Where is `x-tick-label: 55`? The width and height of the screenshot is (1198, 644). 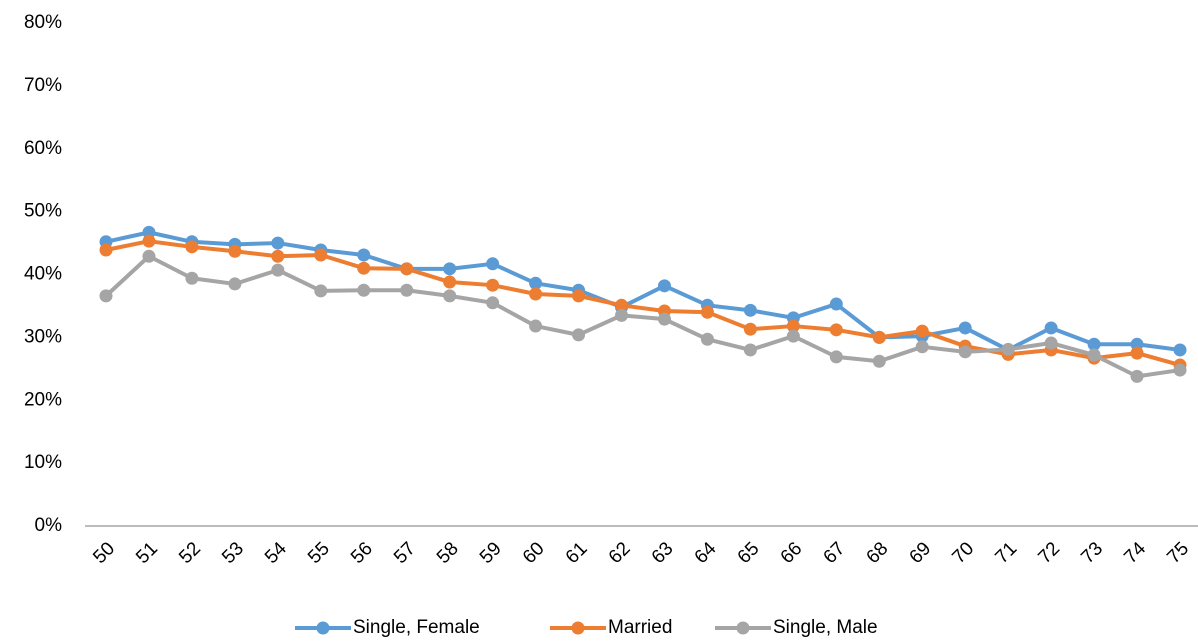 x-tick-label: 55 is located at coordinates (319, 553).